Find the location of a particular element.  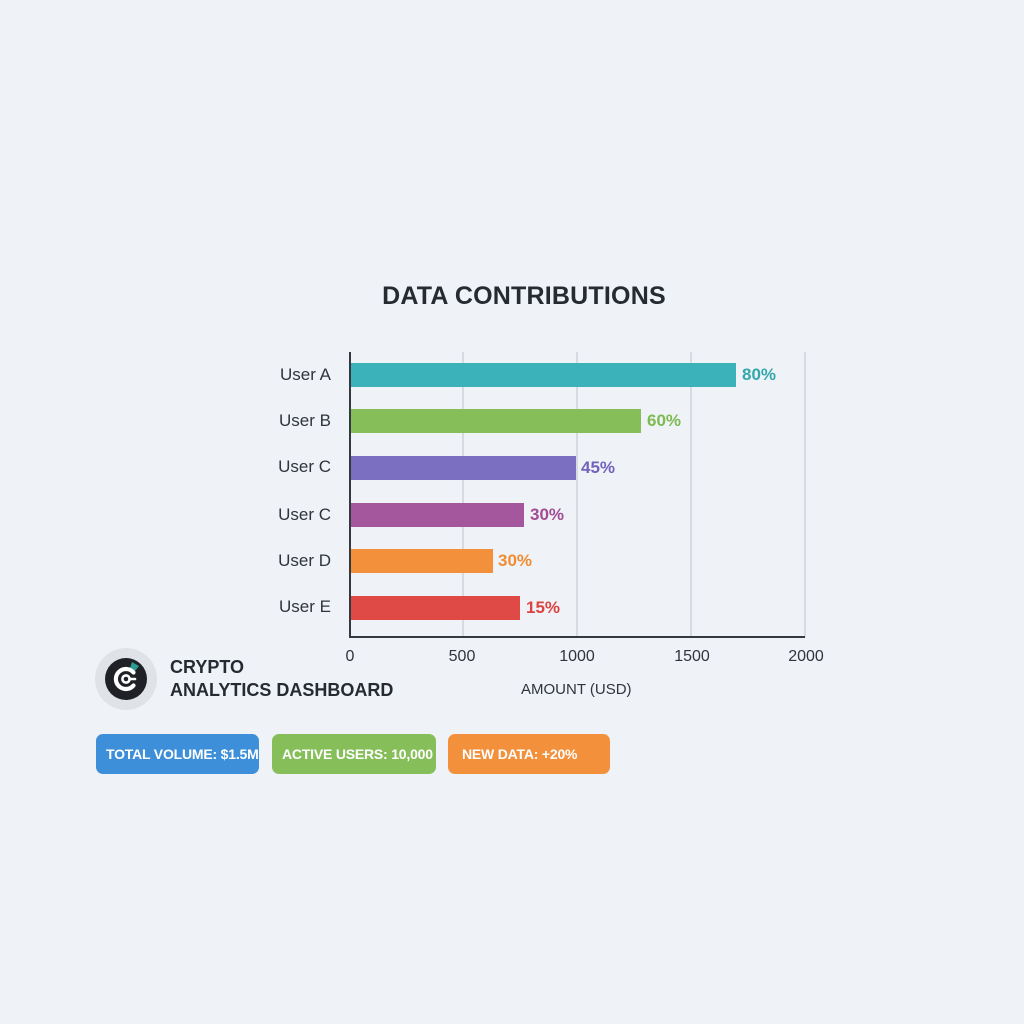

y-label-user-d: User D is located at coordinates (304, 560).